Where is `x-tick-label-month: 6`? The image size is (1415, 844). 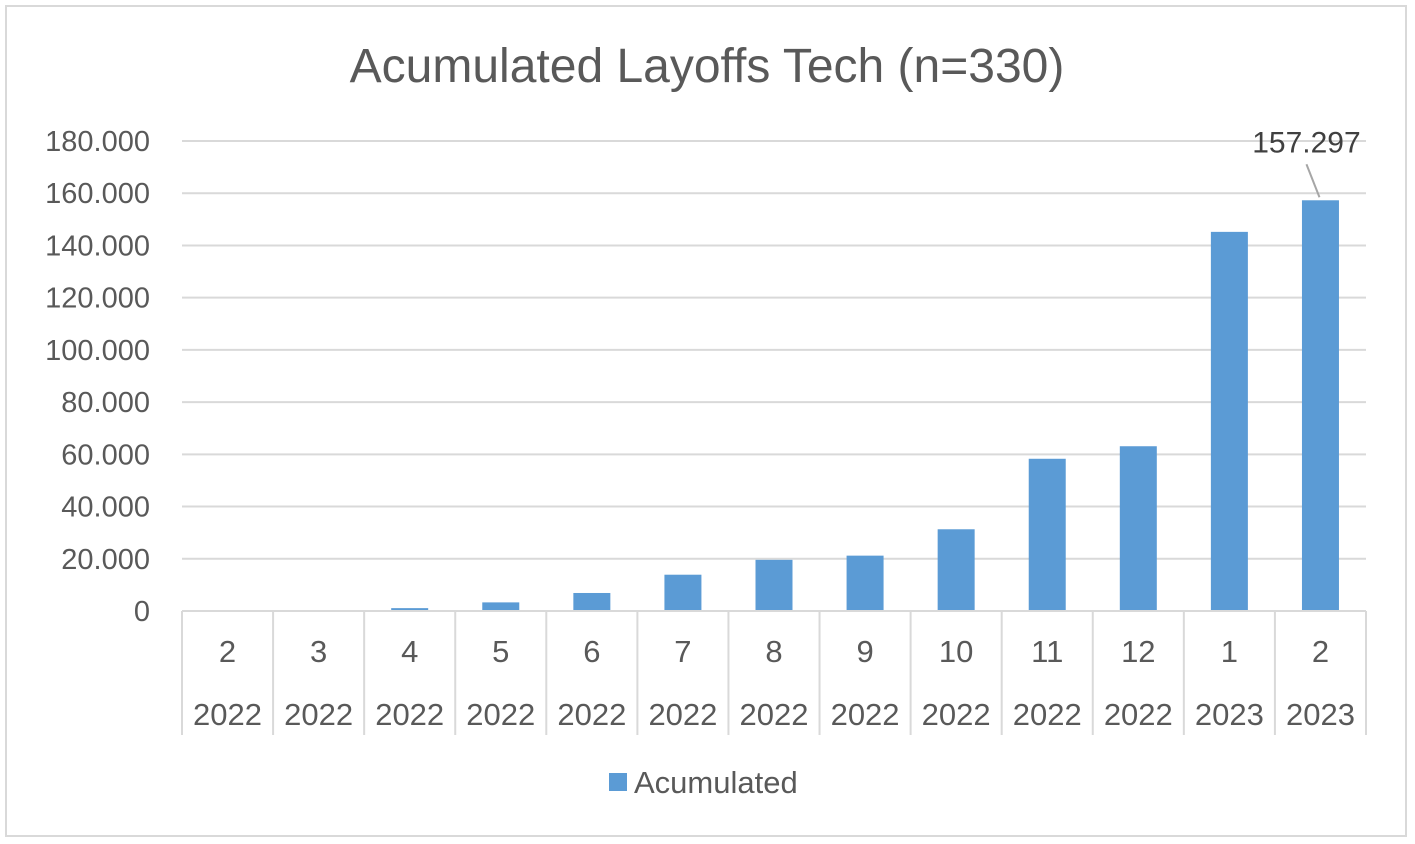
x-tick-label-month: 6 is located at coordinates (591, 651).